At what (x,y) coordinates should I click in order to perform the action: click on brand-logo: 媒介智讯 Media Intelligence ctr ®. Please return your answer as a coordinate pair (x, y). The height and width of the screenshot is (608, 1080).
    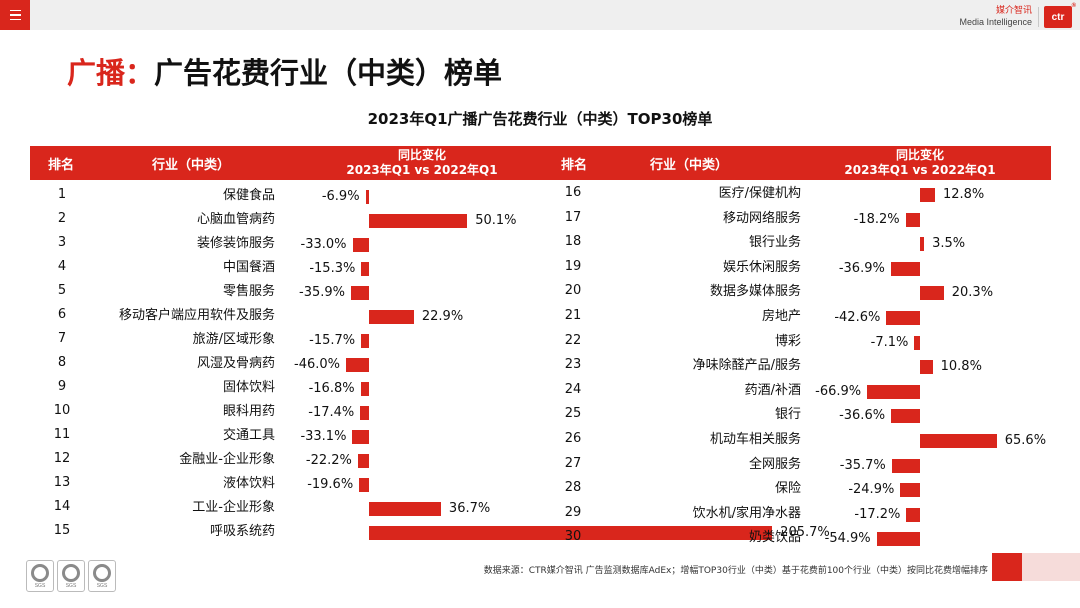
    Looking at the image, I should click on (1017, 15).